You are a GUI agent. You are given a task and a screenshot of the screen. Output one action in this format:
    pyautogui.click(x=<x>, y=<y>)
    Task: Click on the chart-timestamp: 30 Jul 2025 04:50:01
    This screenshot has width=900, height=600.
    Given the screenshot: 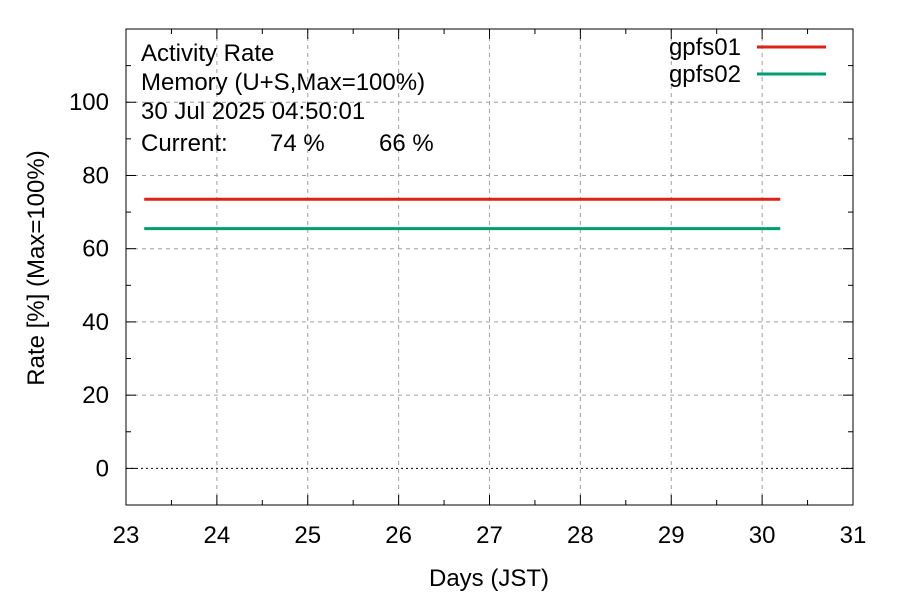 What is the action you would take?
    pyautogui.click(x=253, y=111)
    